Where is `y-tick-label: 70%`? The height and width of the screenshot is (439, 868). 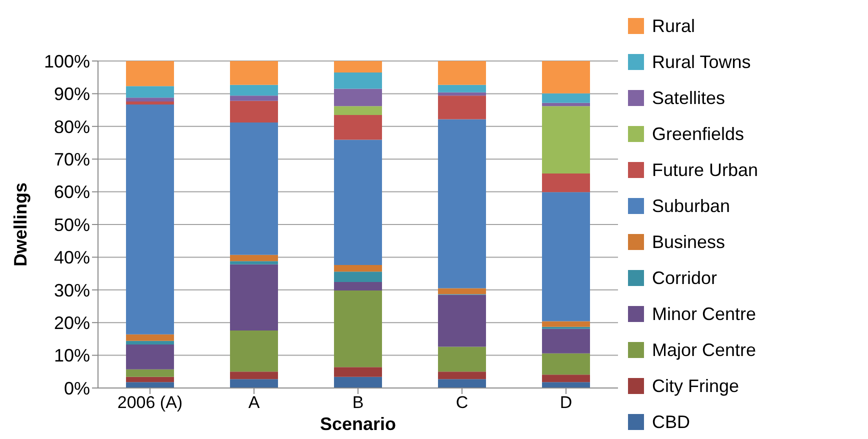 y-tick-label: 70% is located at coordinates (72, 159).